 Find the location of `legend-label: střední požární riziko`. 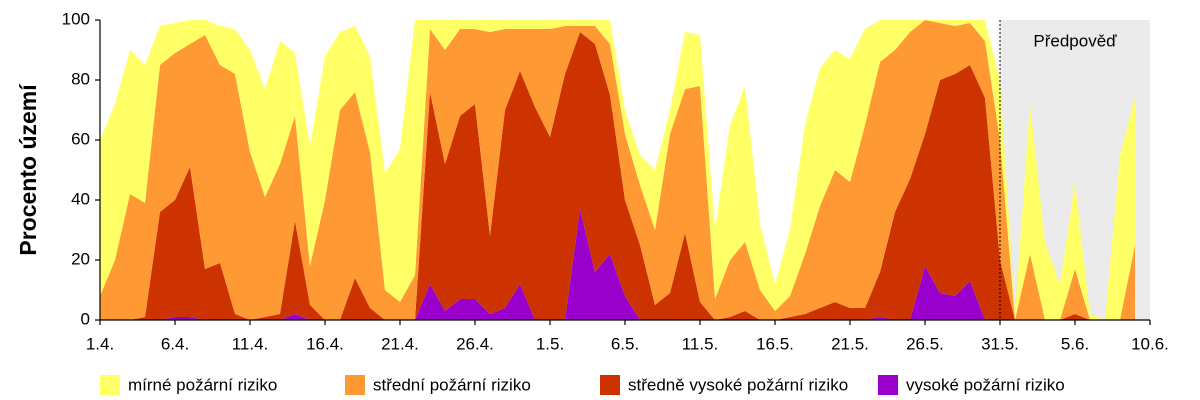

legend-label: střední požární riziko is located at coordinates (452, 384).